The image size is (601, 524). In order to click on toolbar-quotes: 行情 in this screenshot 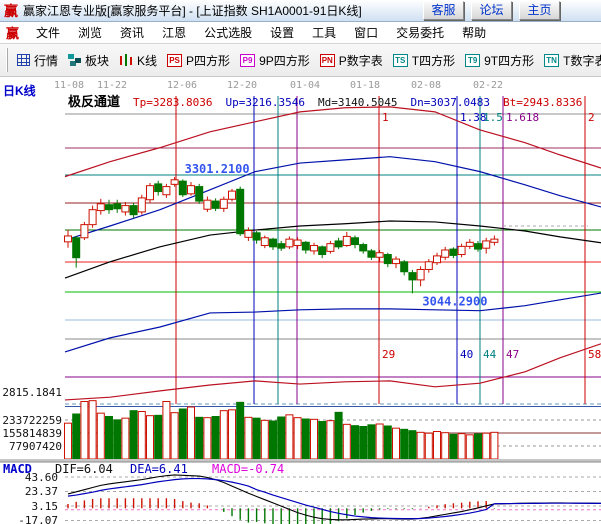, I will do `click(37, 60)`.